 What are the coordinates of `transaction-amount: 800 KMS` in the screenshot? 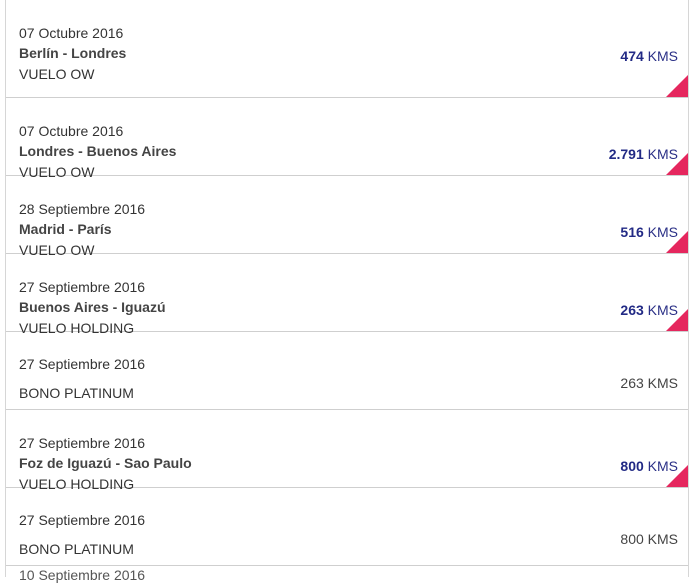 It's located at (649, 539).